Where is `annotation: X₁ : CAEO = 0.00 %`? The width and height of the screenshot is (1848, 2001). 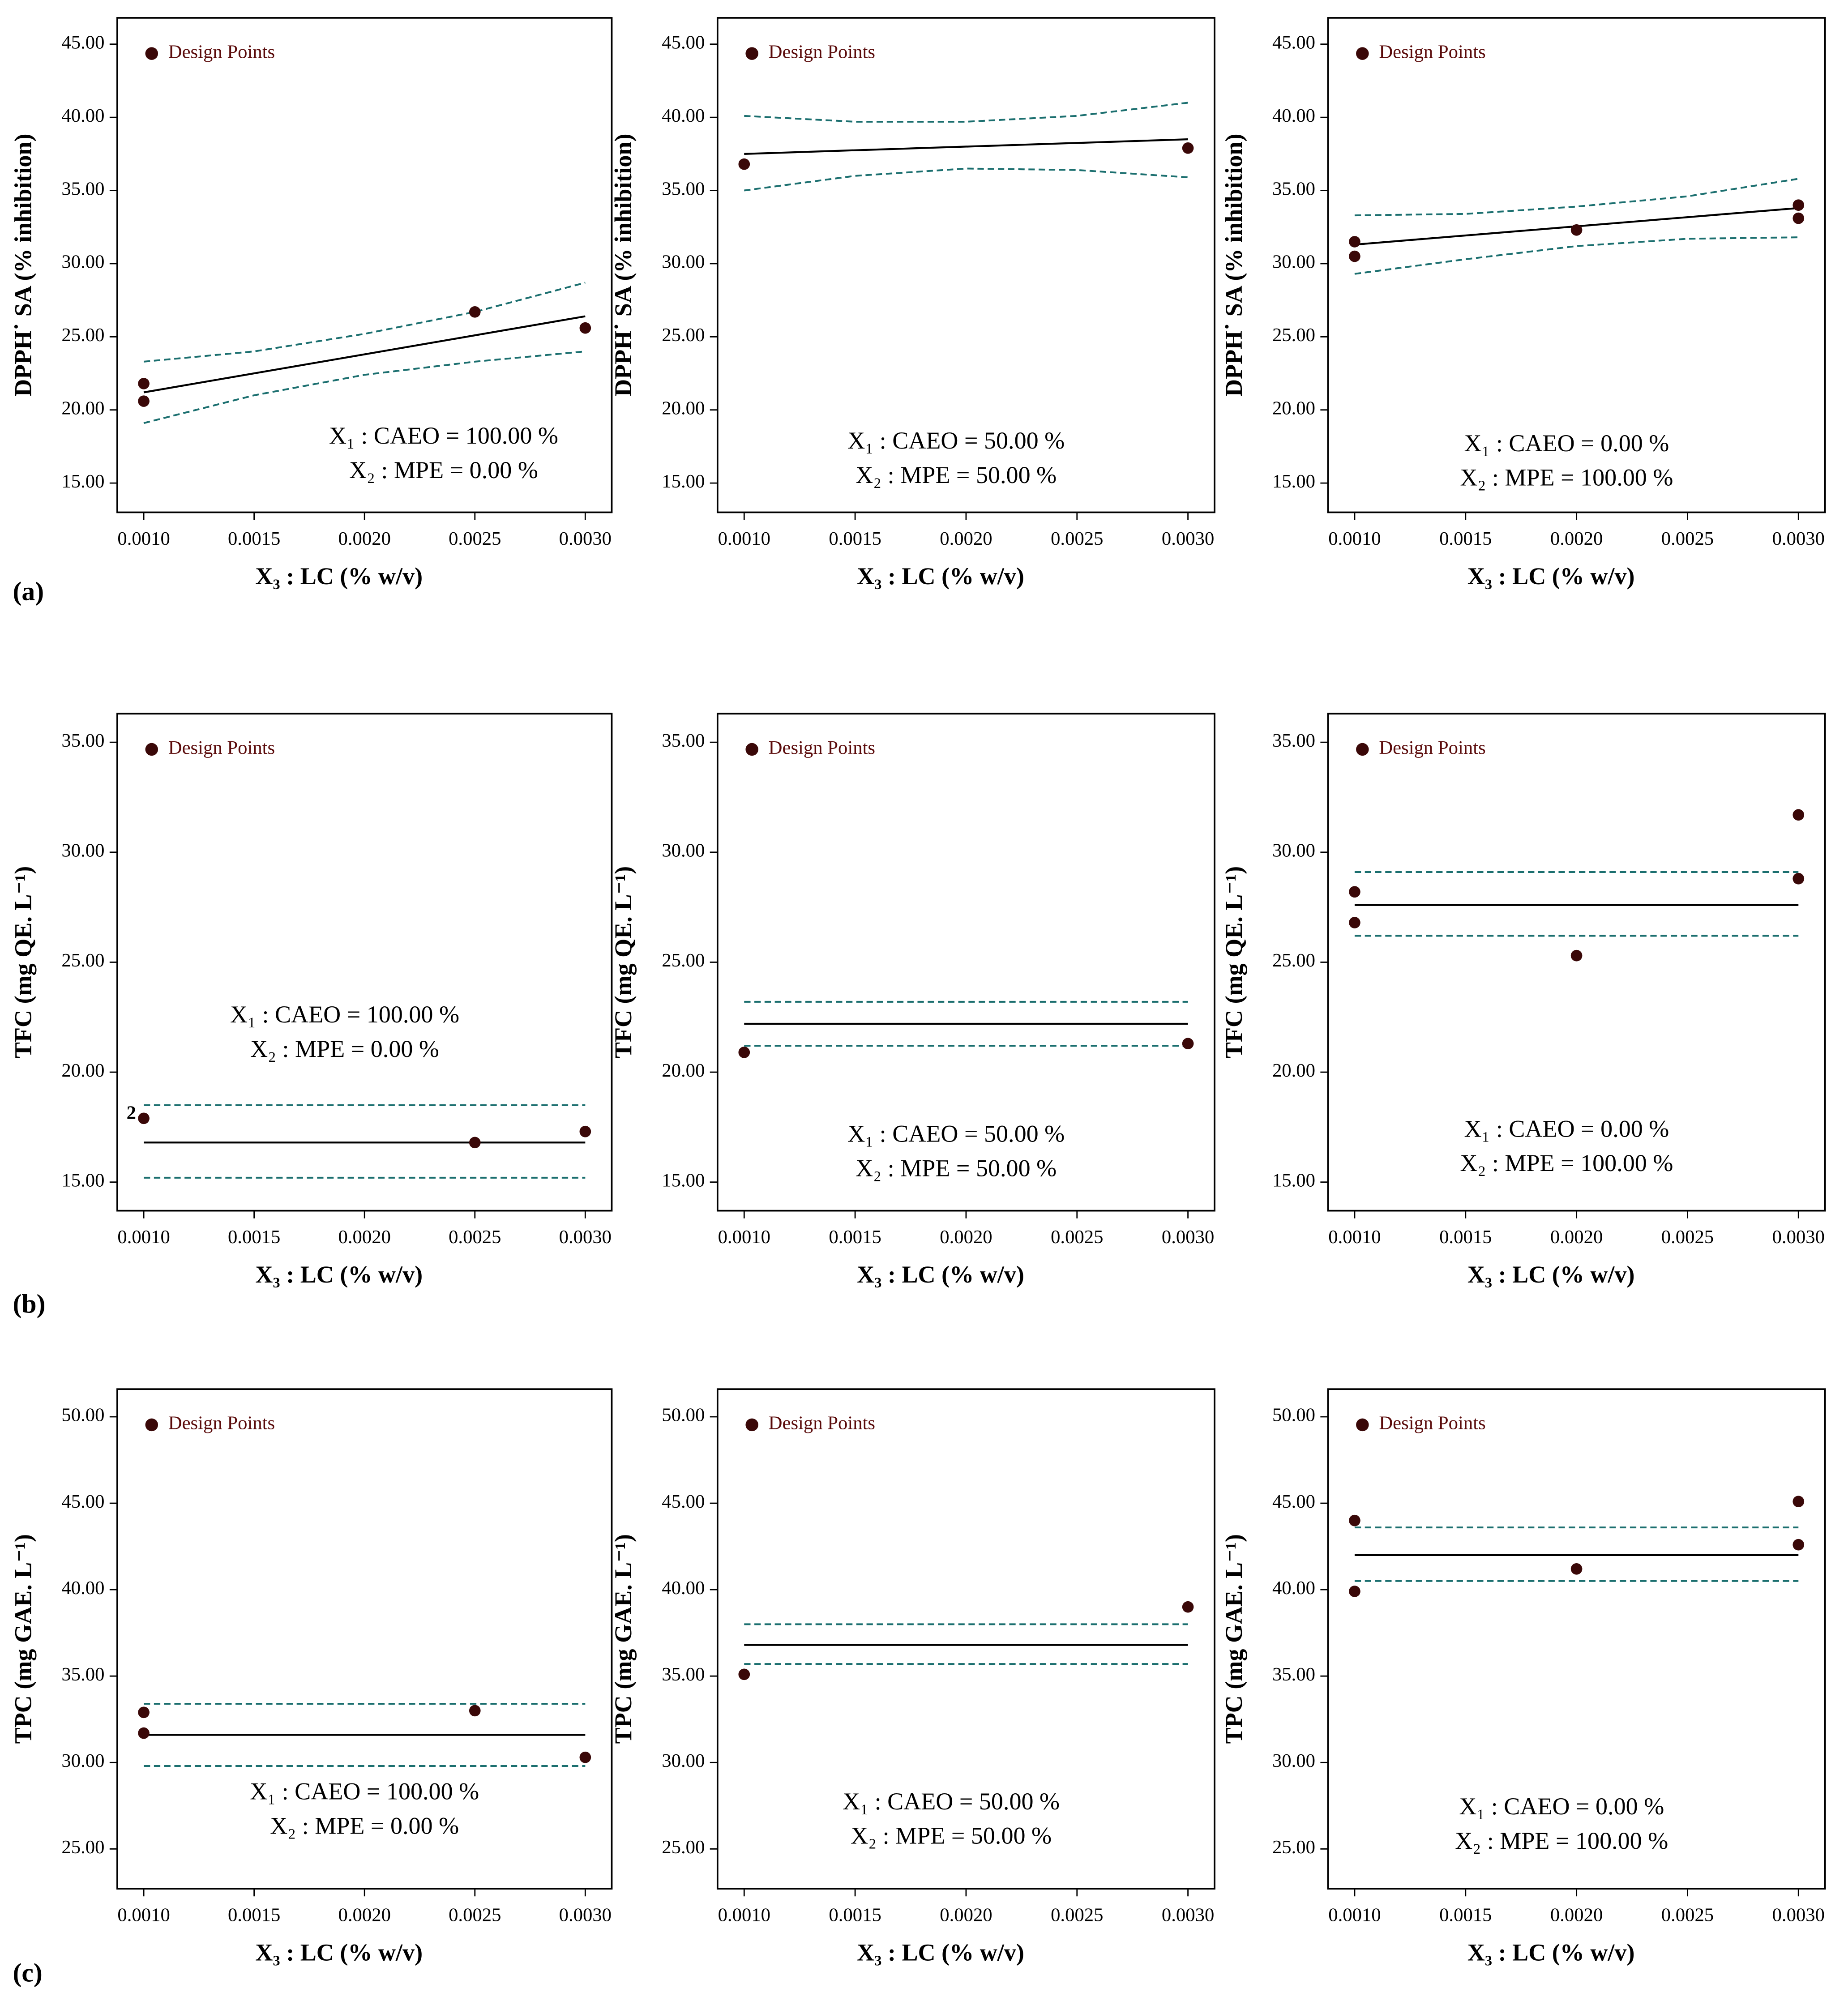
annotation: X₁ : CAEO = 0.00 % is located at coordinates (1566, 443).